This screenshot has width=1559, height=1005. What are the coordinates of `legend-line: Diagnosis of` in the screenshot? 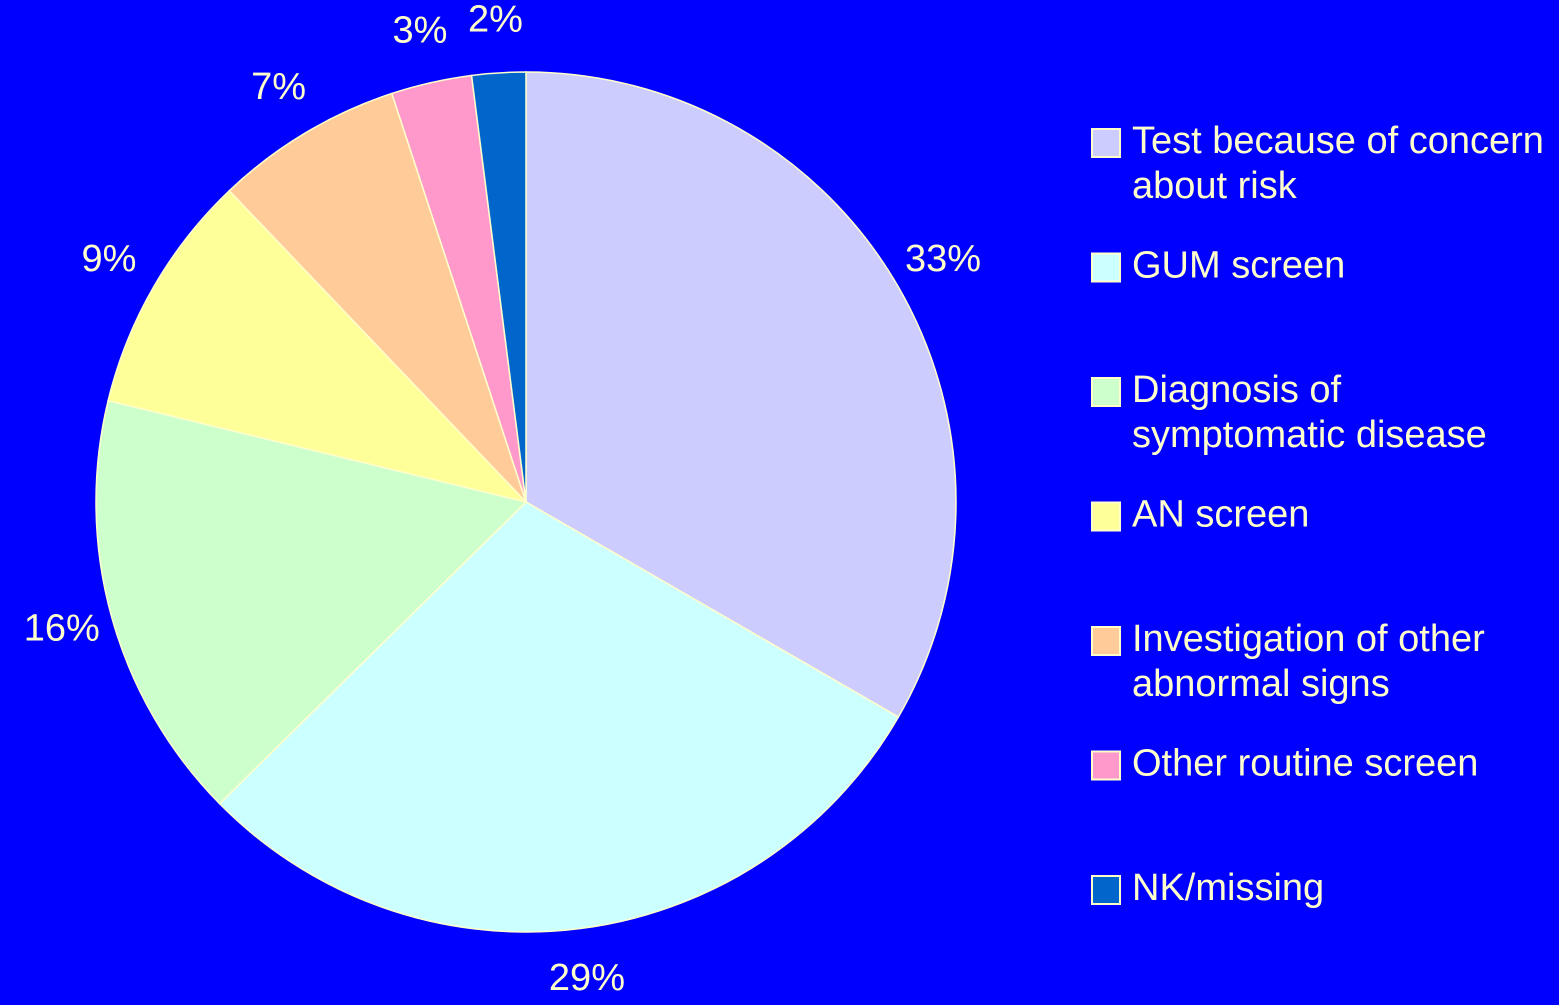 It's located at (1237, 390).